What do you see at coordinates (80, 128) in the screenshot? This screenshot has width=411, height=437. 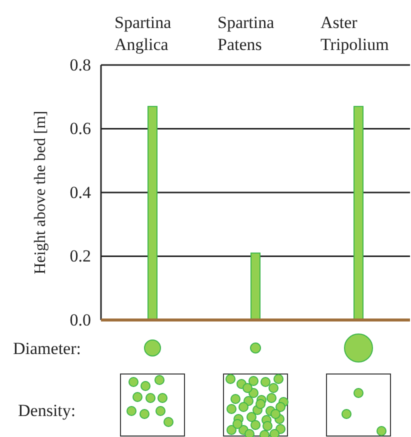 I see `y-tick-label: 0.6` at bounding box center [80, 128].